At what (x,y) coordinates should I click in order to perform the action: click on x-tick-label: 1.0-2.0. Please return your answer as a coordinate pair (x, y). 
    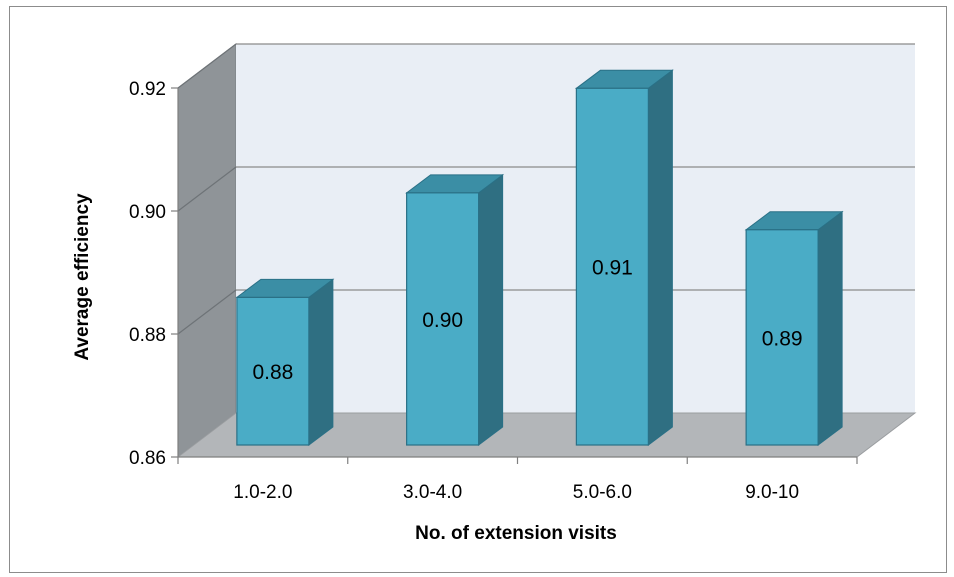
    Looking at the image, I should click on (262, 492).